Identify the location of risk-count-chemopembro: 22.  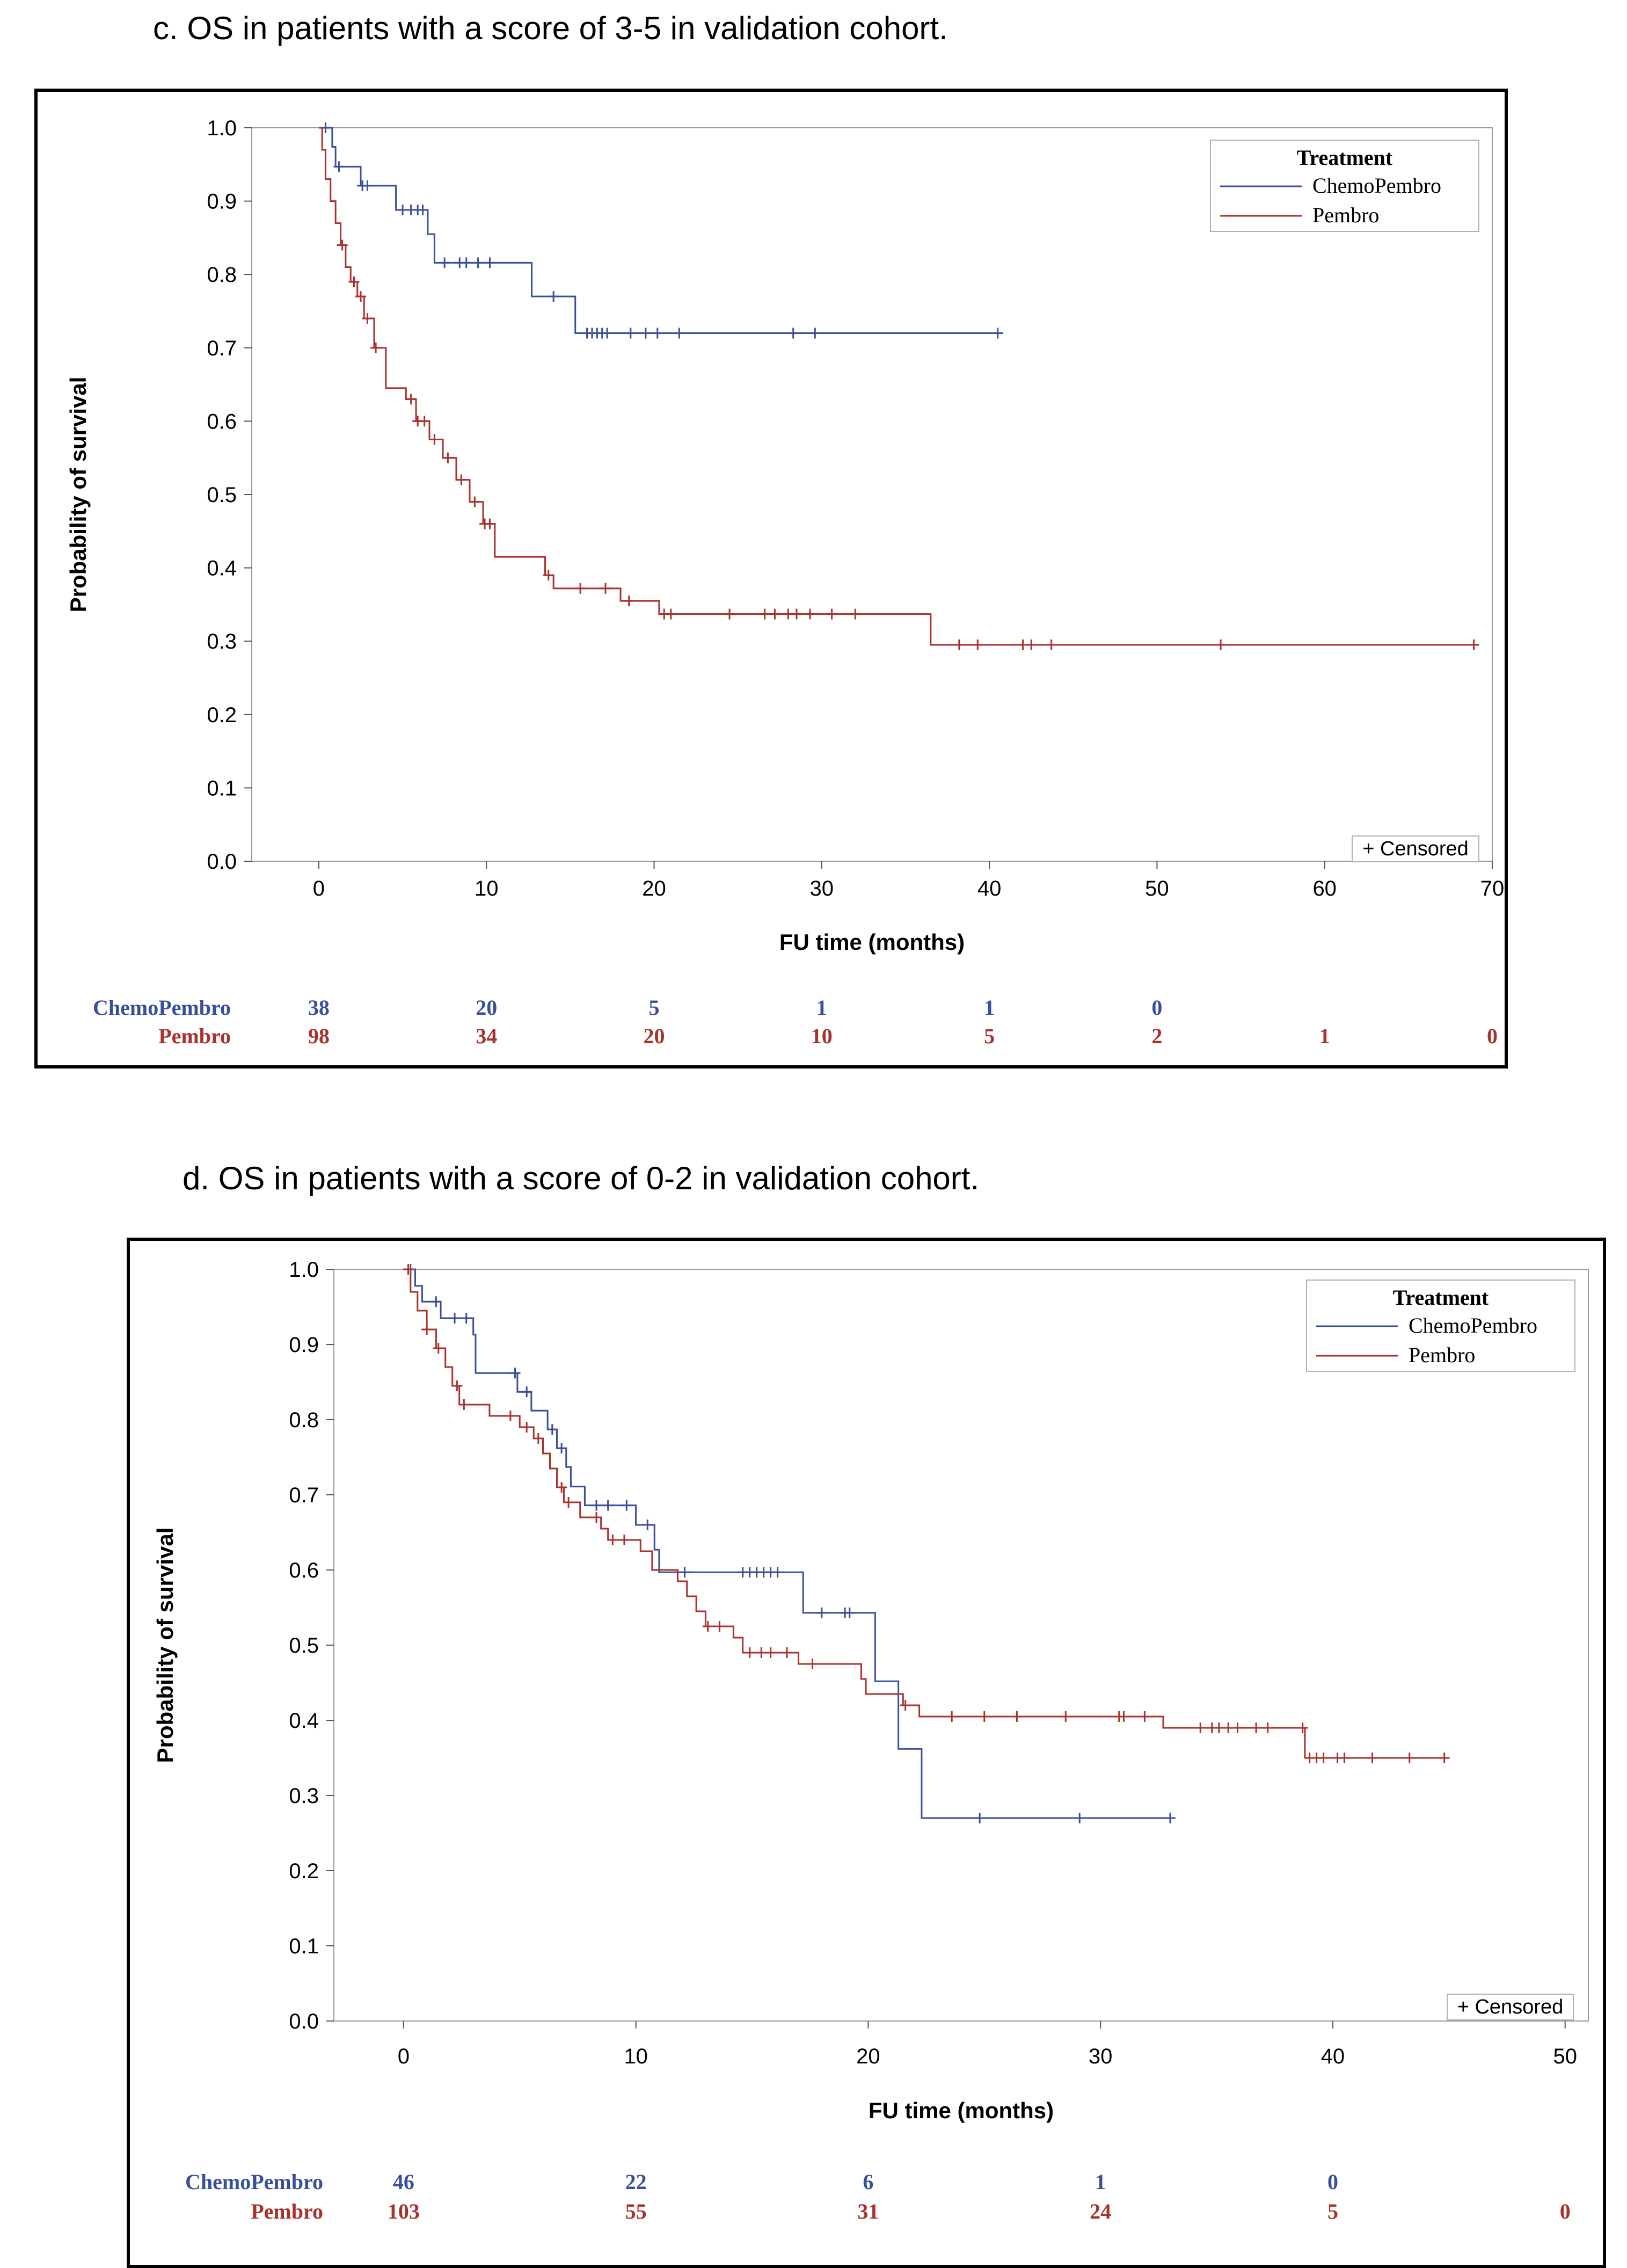
(636, 2182).